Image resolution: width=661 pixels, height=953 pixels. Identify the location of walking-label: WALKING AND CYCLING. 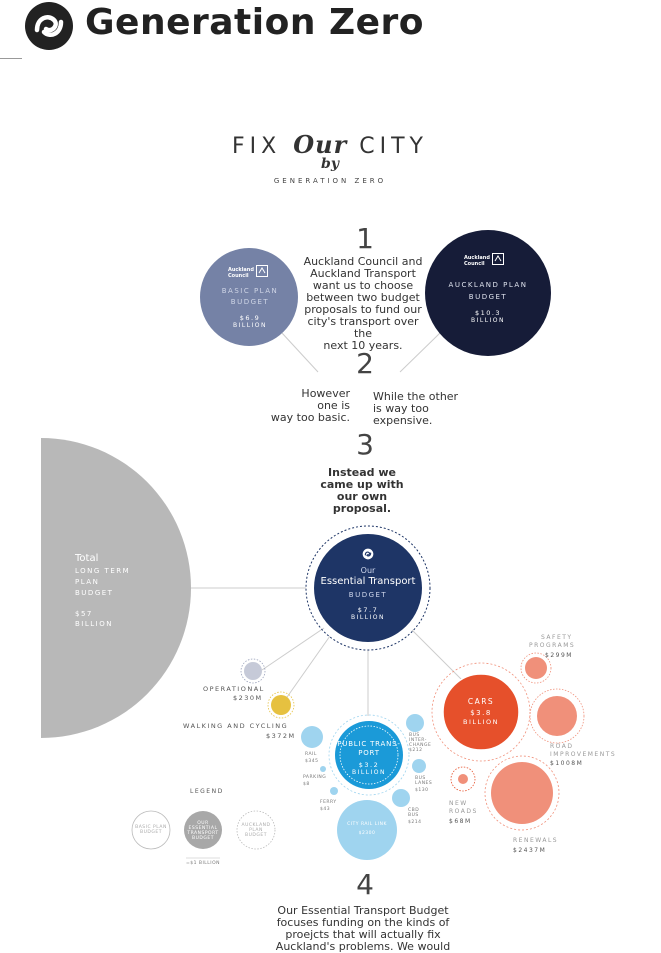
(236, 726).